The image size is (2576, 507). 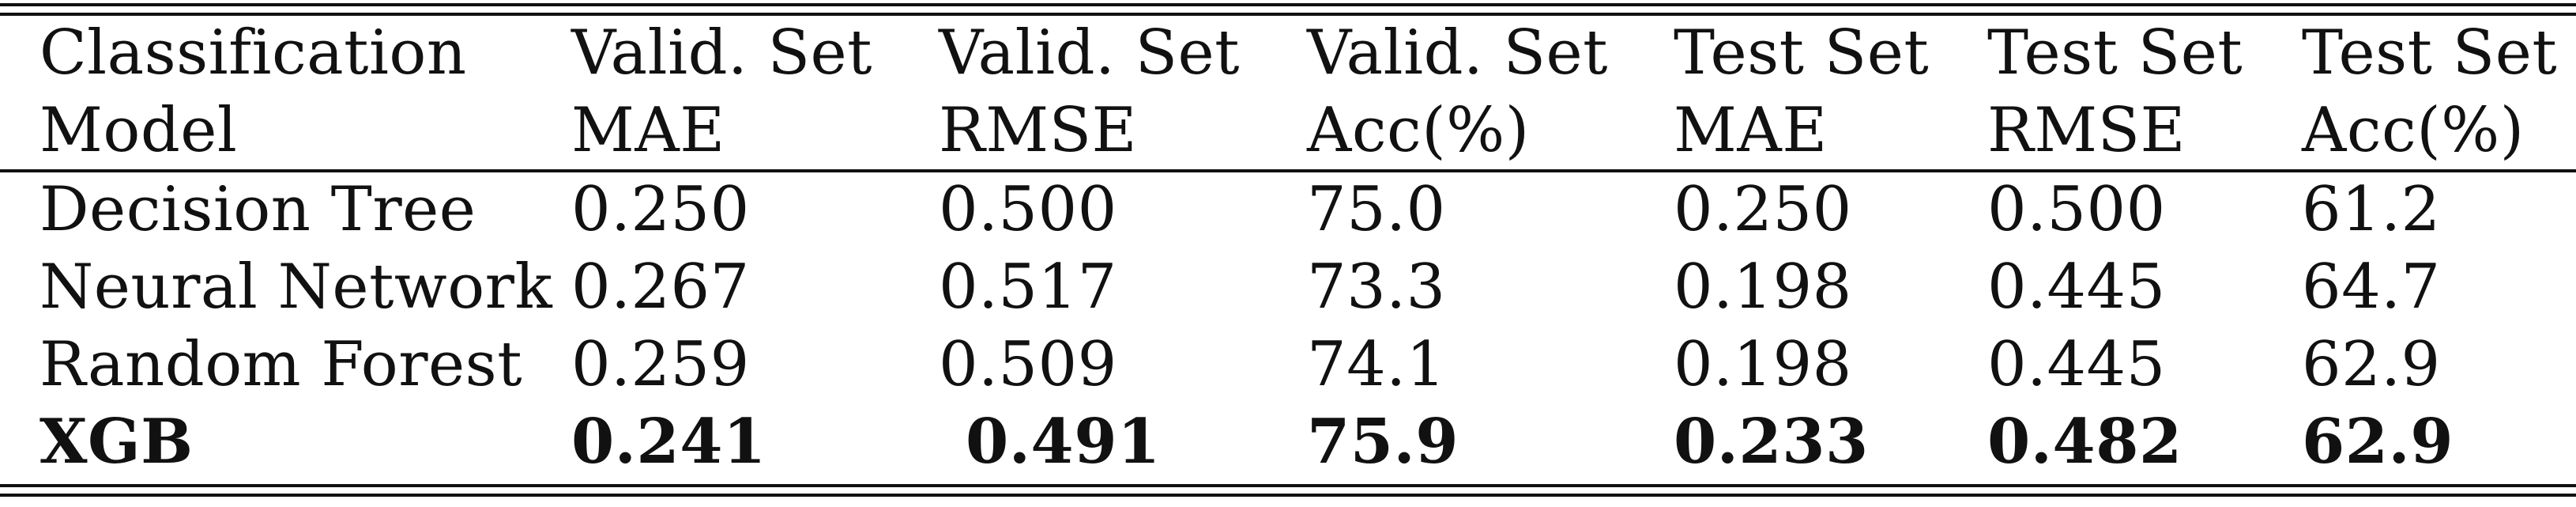 What do you see at coordinates (668, 442) in the screenshot?
I see `cell-valid-mae: 0.241` at bounding box center [668, 442].